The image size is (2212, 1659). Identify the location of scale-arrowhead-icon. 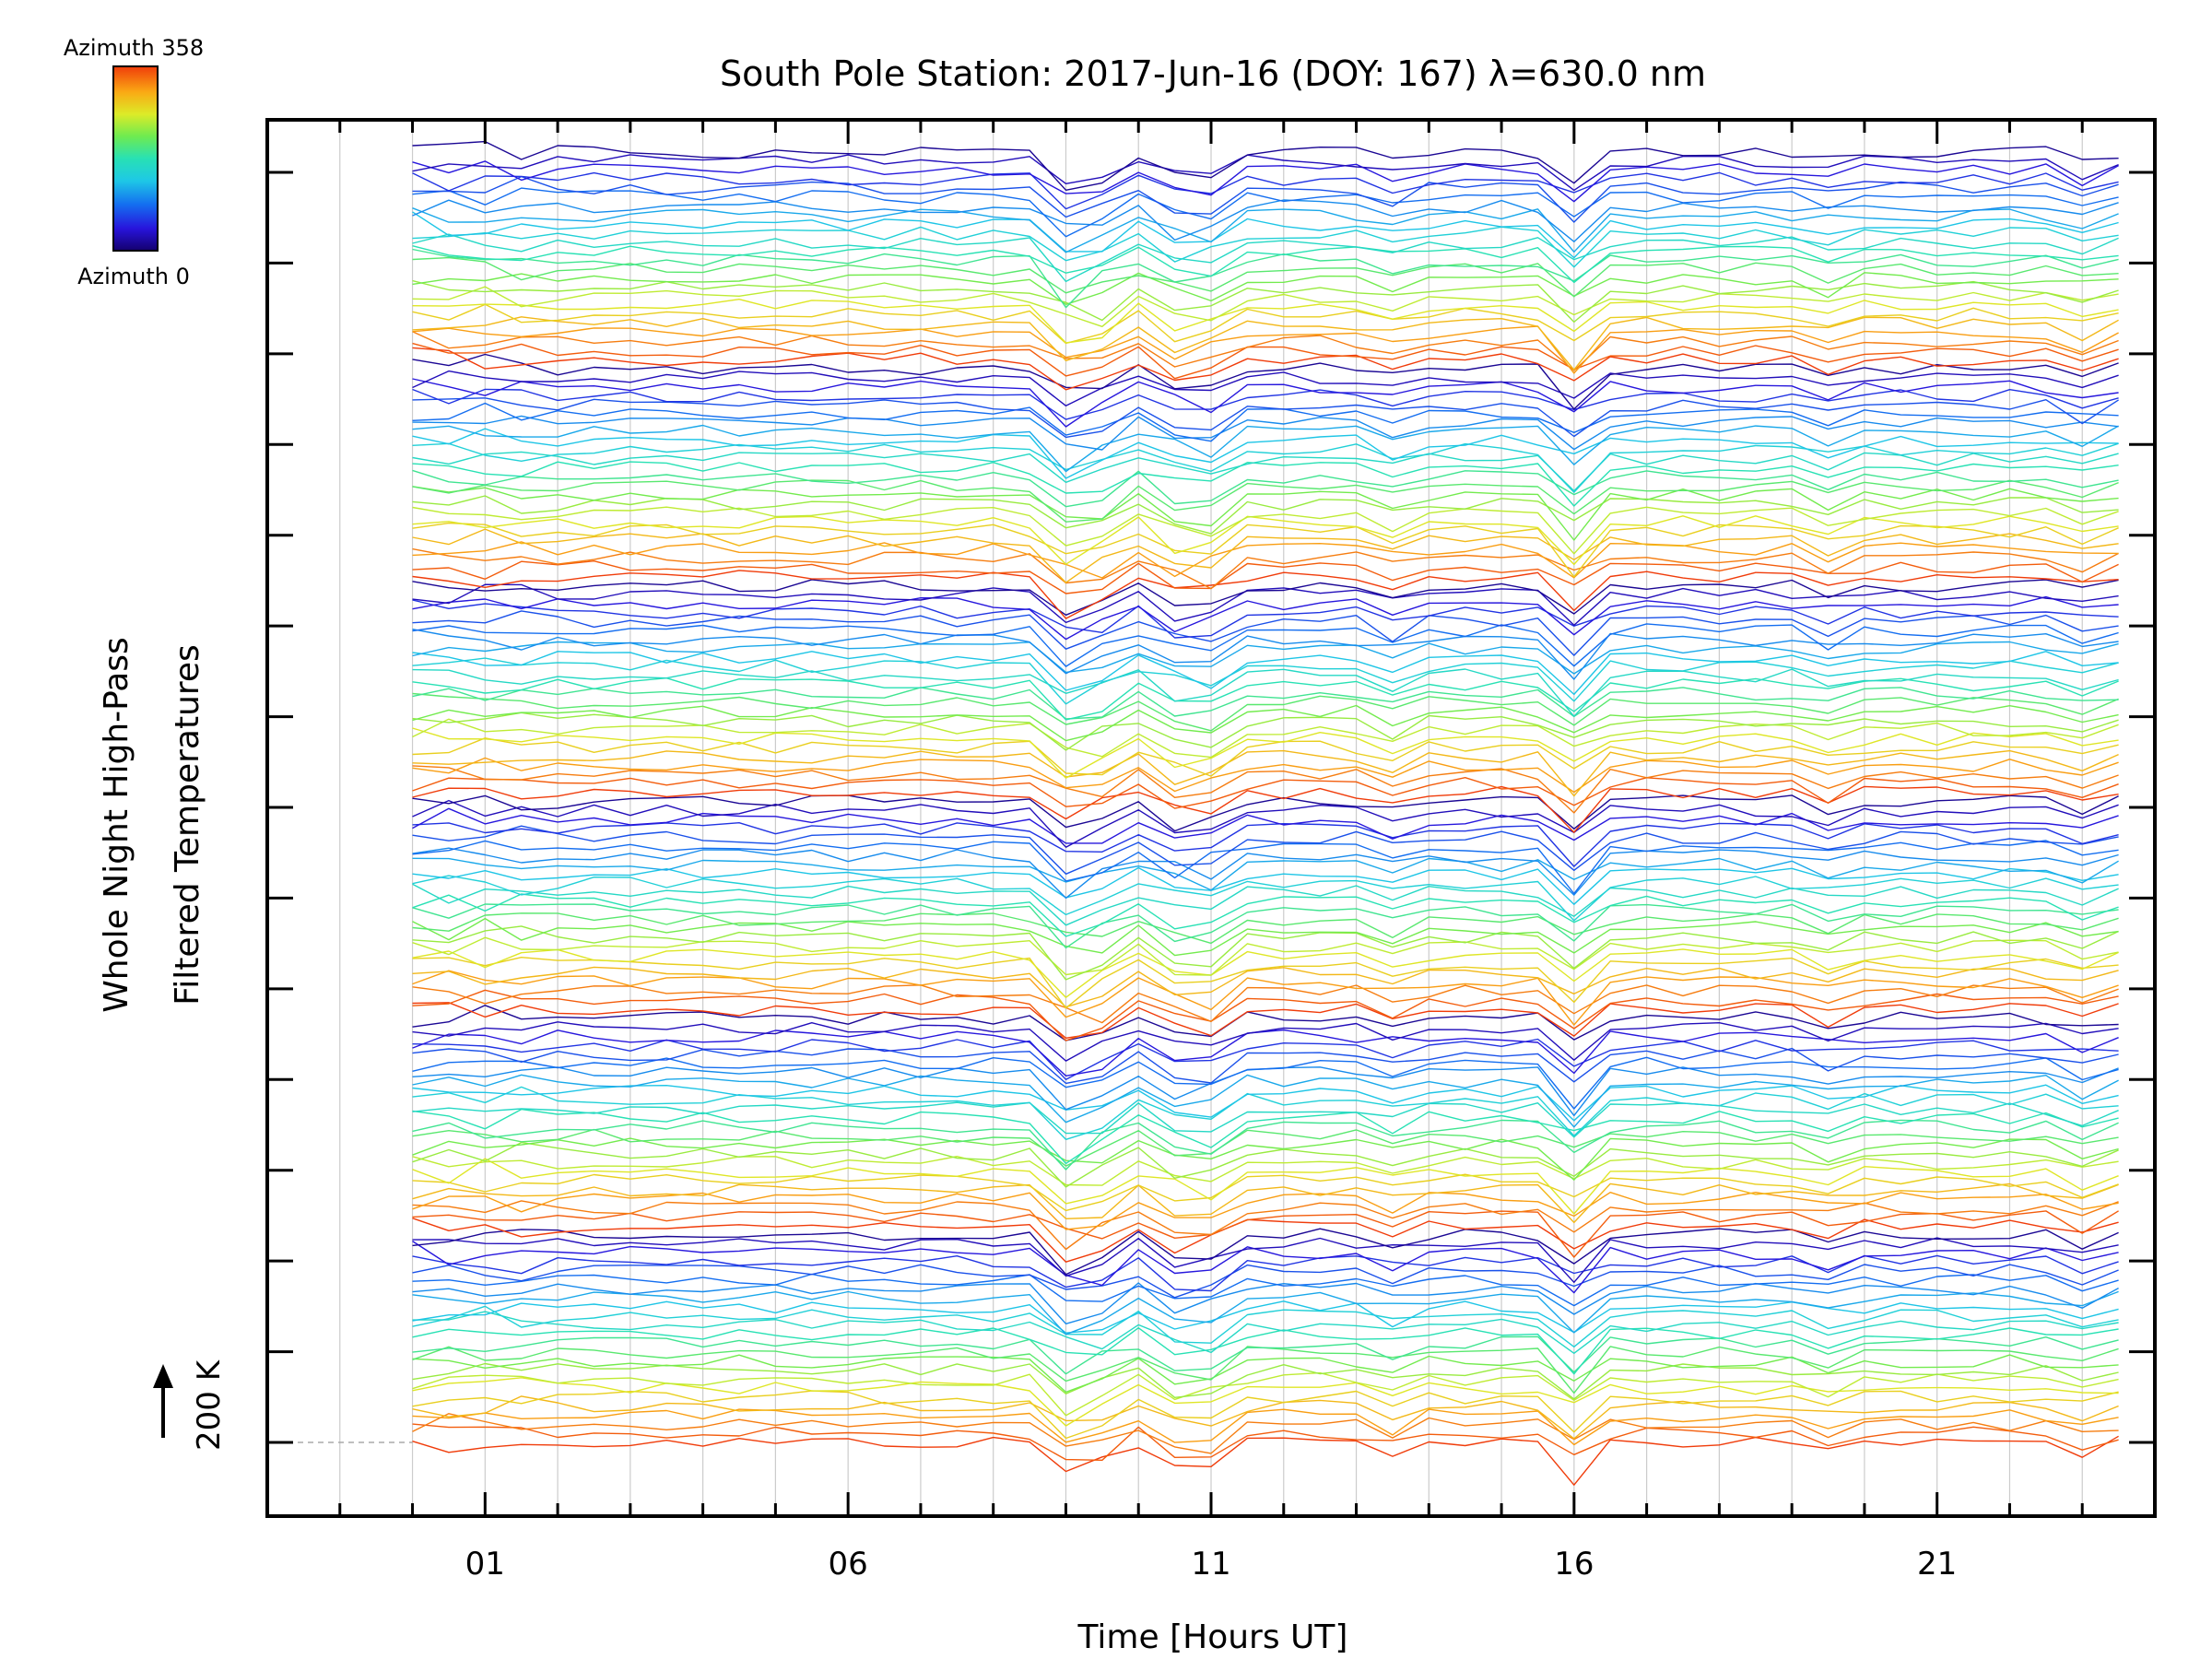
(163, 1376).